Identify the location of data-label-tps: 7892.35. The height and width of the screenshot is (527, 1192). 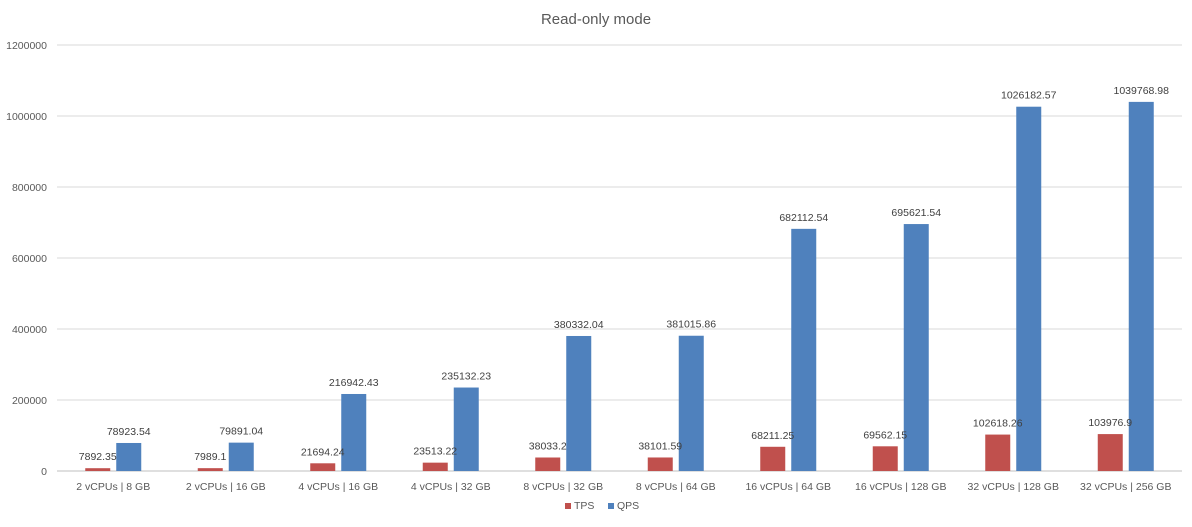
(98, 457).